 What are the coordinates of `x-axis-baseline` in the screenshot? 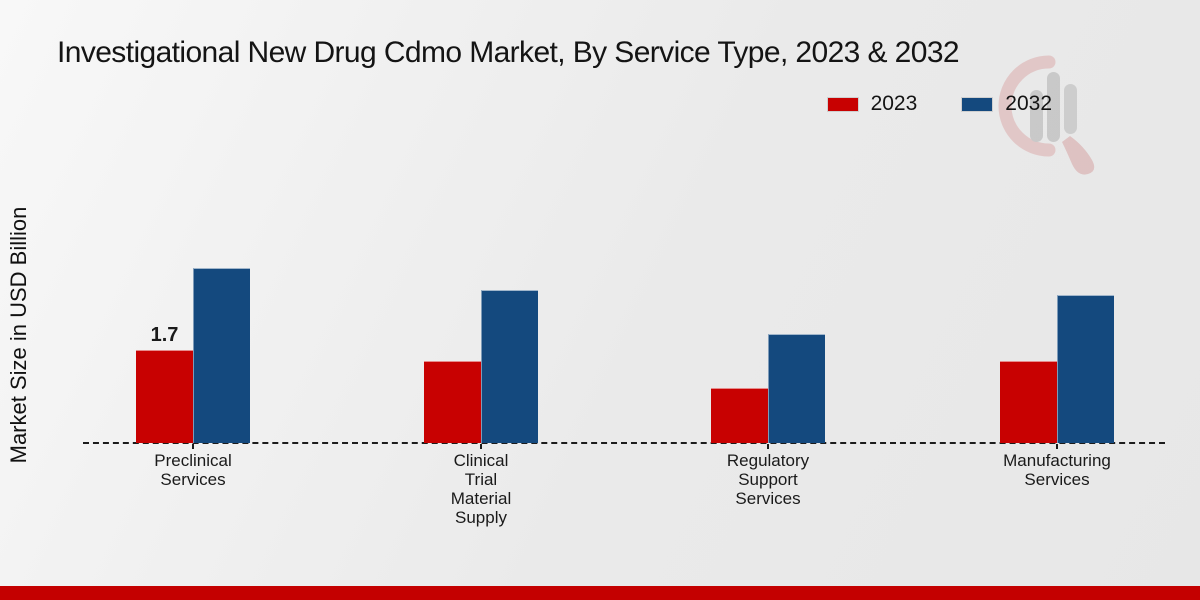 It's located at (624, 443).